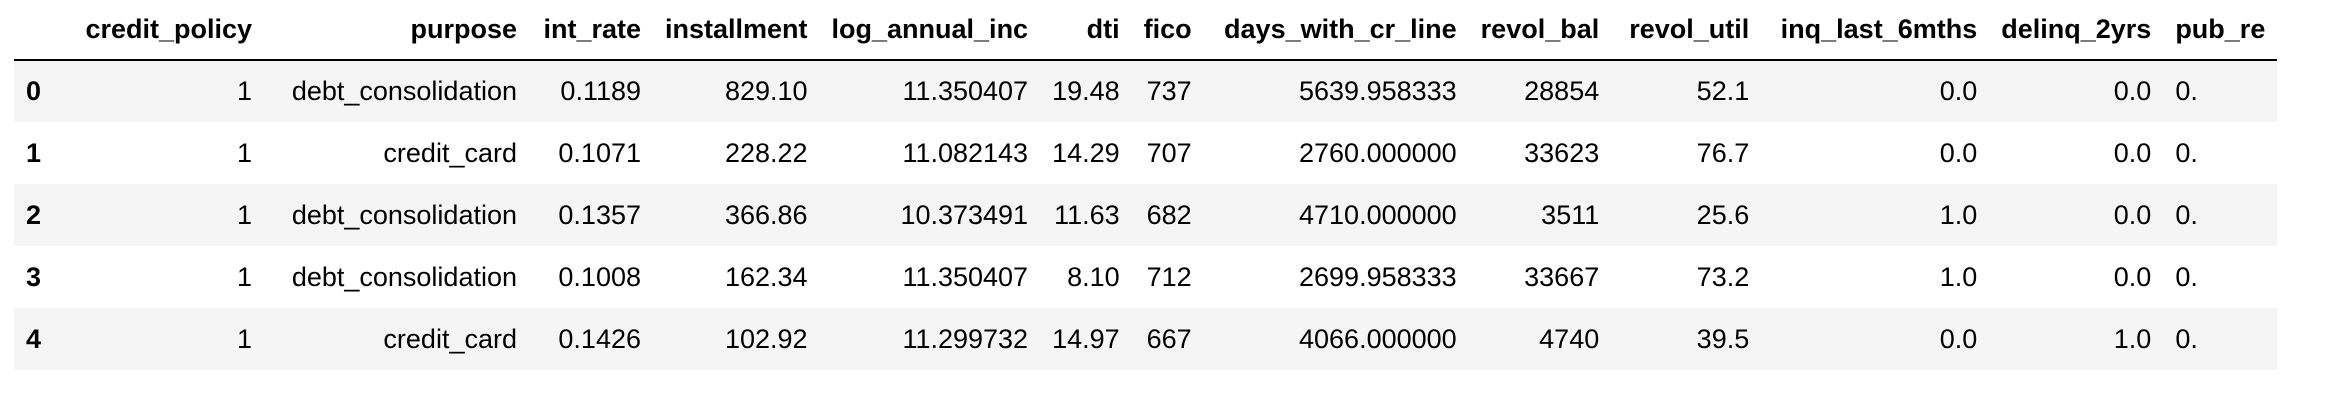 The height and width of the screenshot is (402, 2338). Describe the element at coordinates (1169, 91) in the screenshot. I see `table-cell: 737` at that location.